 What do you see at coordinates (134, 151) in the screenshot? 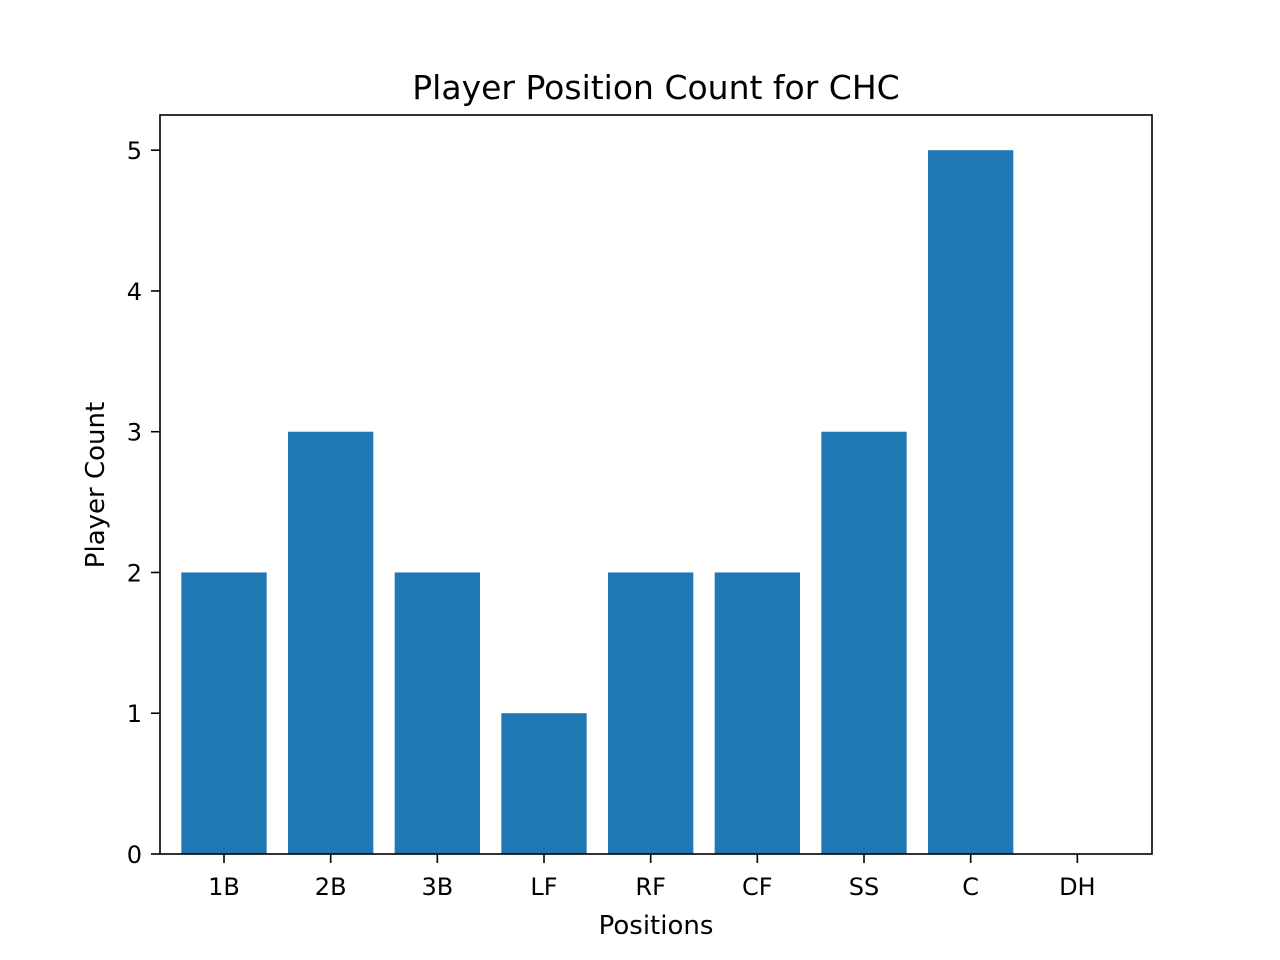
I see `y-tick-label: 5` at bounding box center [134, 151].